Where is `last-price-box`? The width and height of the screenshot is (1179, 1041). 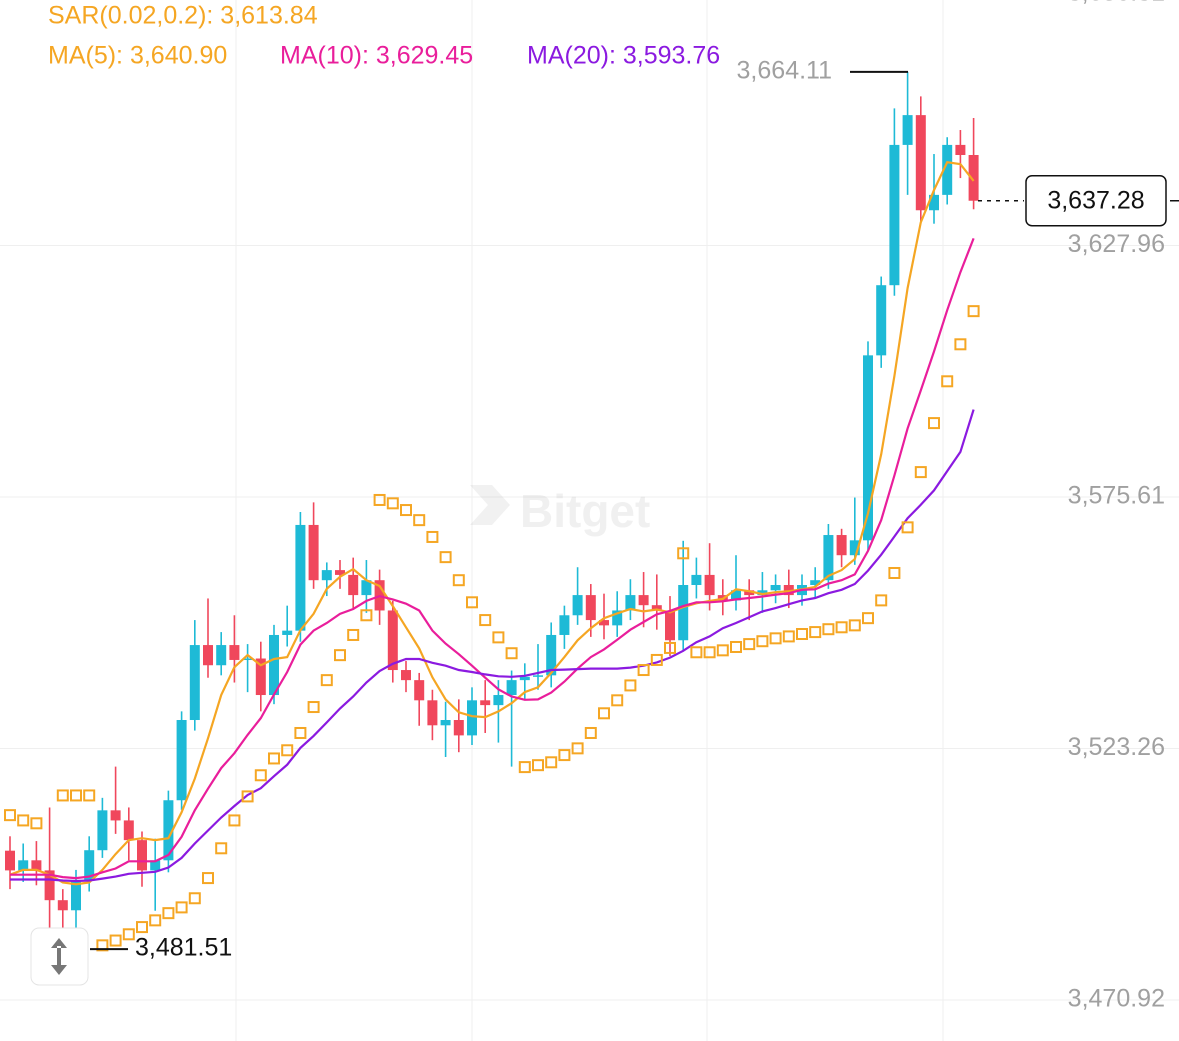 last-price-box is located at coordinates (1096, 200).